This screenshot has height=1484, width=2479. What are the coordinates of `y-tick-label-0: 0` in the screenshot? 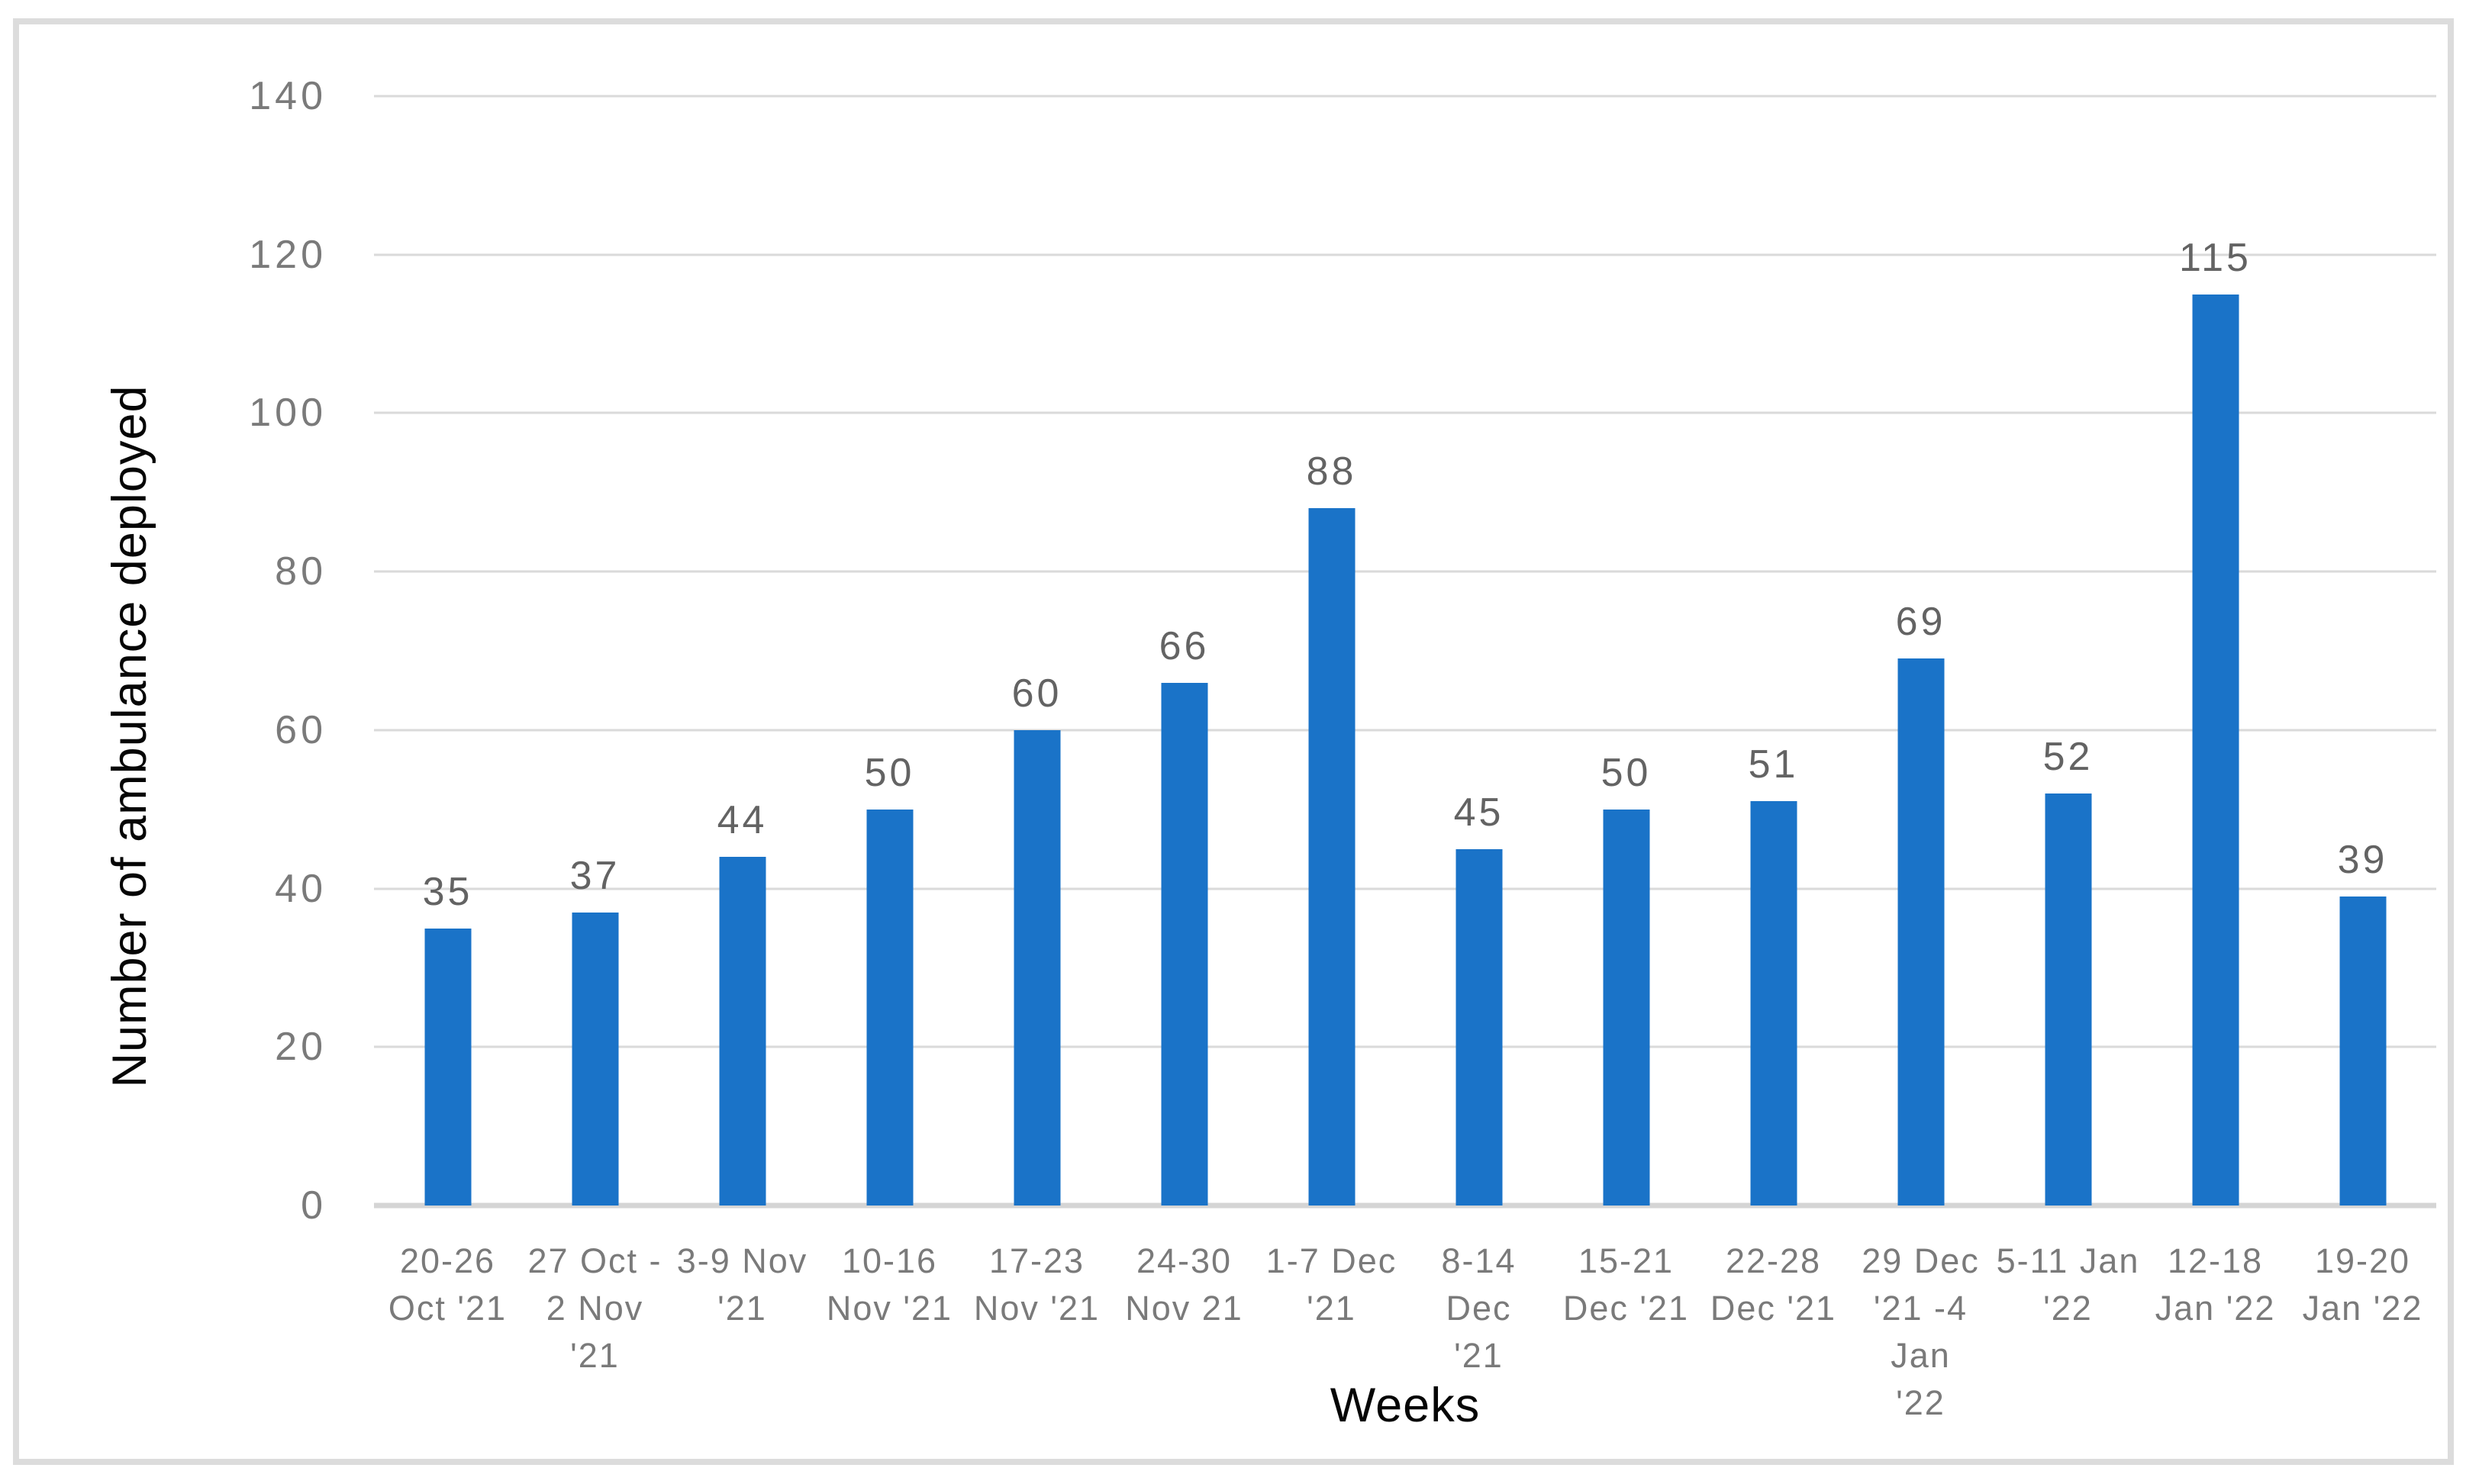 It's located at (314, 1205).